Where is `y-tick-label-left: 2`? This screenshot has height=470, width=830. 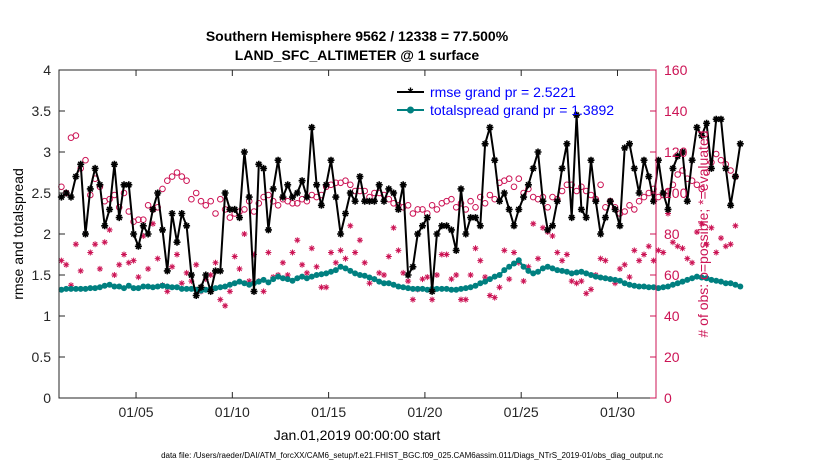
y-tick-label-left: 2 is located at coordinates (47, 234).